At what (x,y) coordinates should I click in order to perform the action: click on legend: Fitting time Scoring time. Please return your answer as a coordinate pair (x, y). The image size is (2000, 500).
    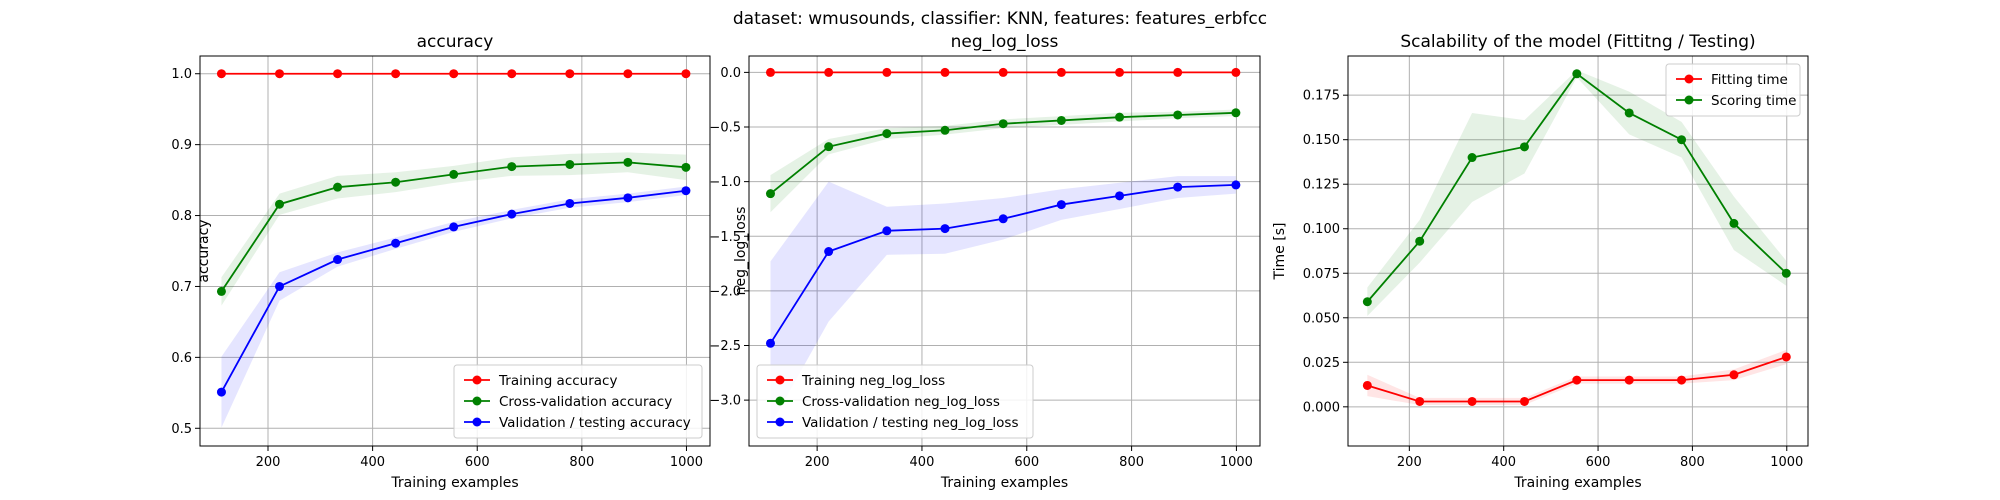
    Looking at the image, I should click on (1733, 90).